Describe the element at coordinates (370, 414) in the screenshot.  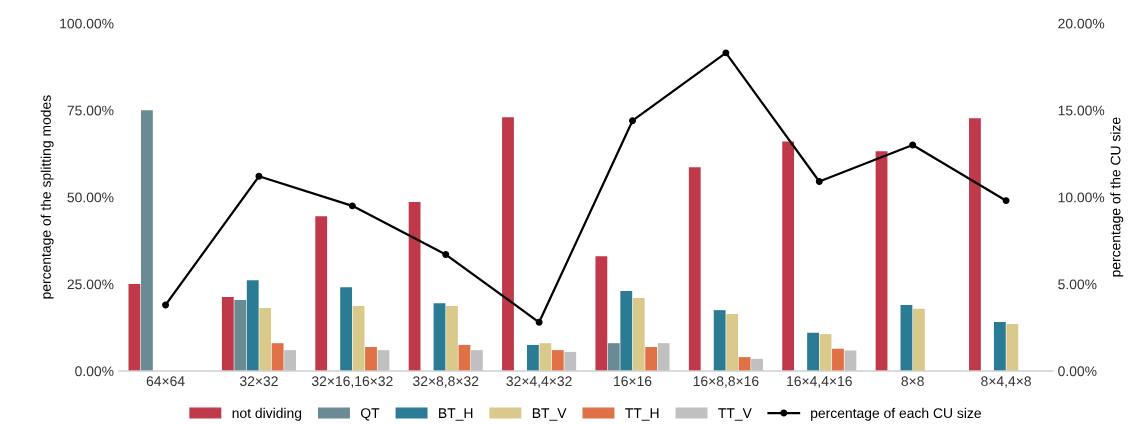
I see `legend-label: QT` at that location.